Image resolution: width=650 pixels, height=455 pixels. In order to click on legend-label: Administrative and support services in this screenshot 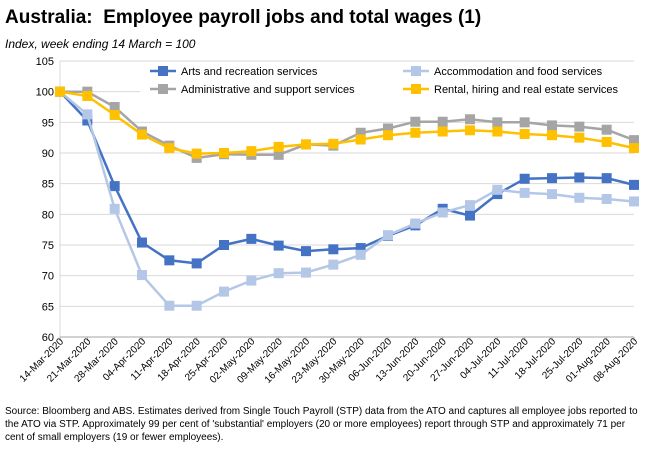, I will do `click(268, 90)`.